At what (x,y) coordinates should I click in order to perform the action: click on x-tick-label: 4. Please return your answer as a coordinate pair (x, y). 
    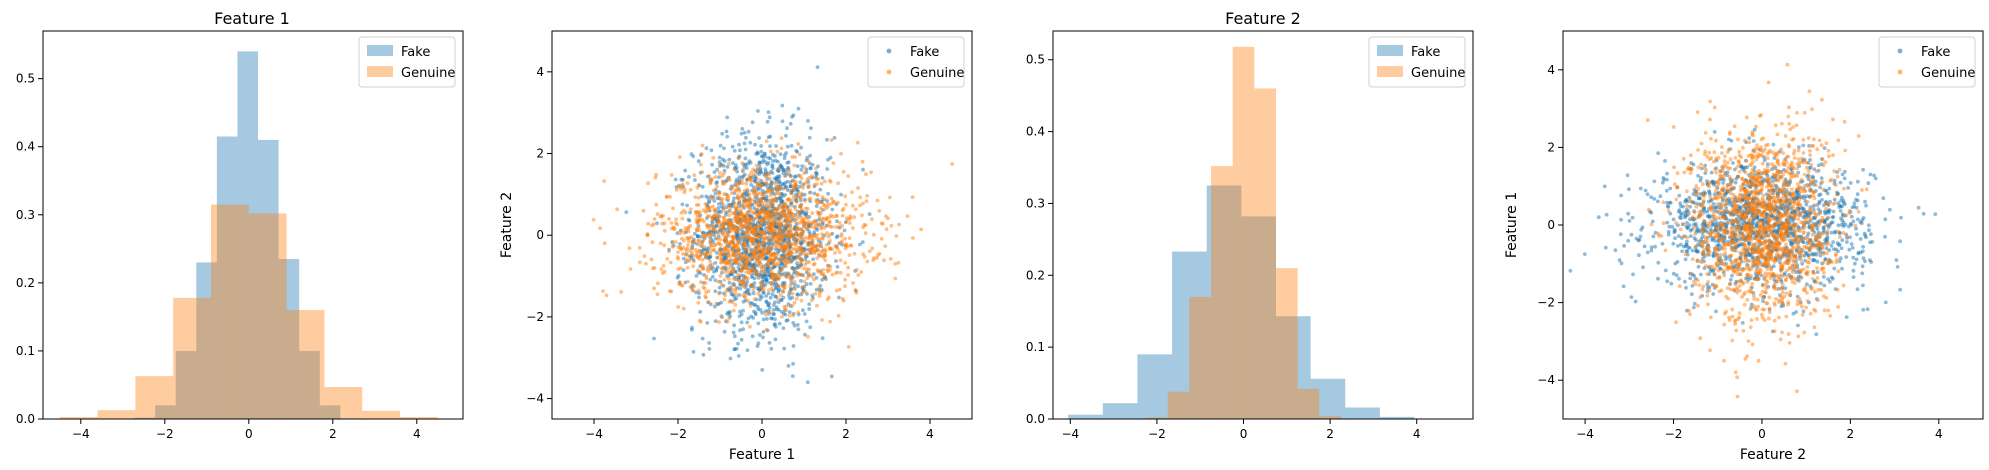
    Looking at the image, I should click on (1417, 434).